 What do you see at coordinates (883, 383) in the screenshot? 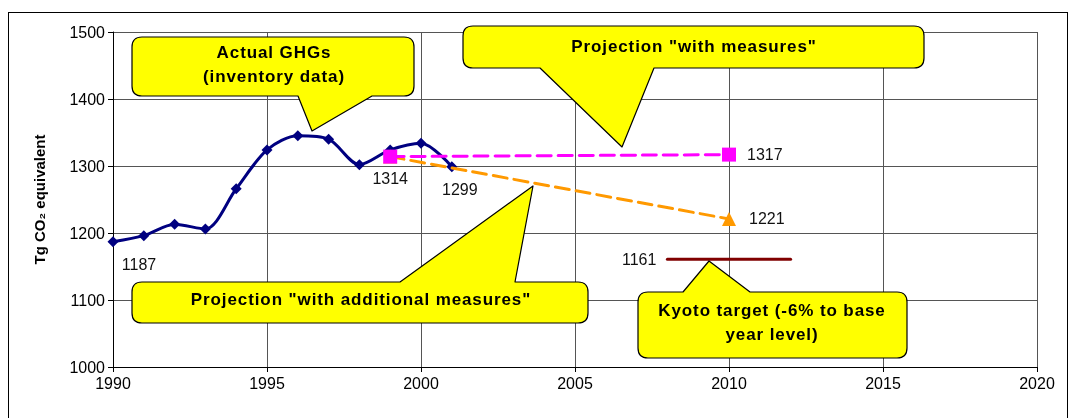
I see `x-tick-label: 2015` at bounding box center [883, 383].